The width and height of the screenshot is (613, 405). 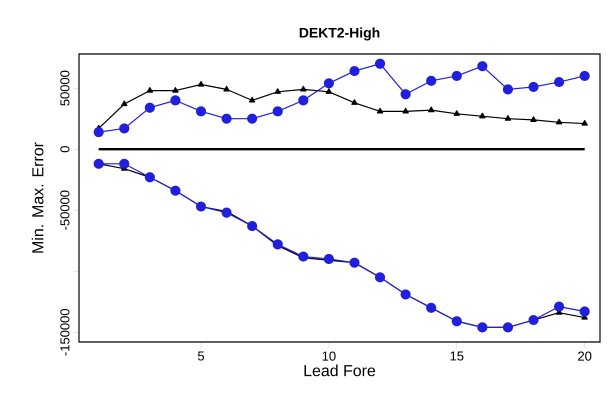 What do you see at coordinates (201, 356) in the screenshot?
I see `x-tick-label: 5` at bounding box center [201, 356].